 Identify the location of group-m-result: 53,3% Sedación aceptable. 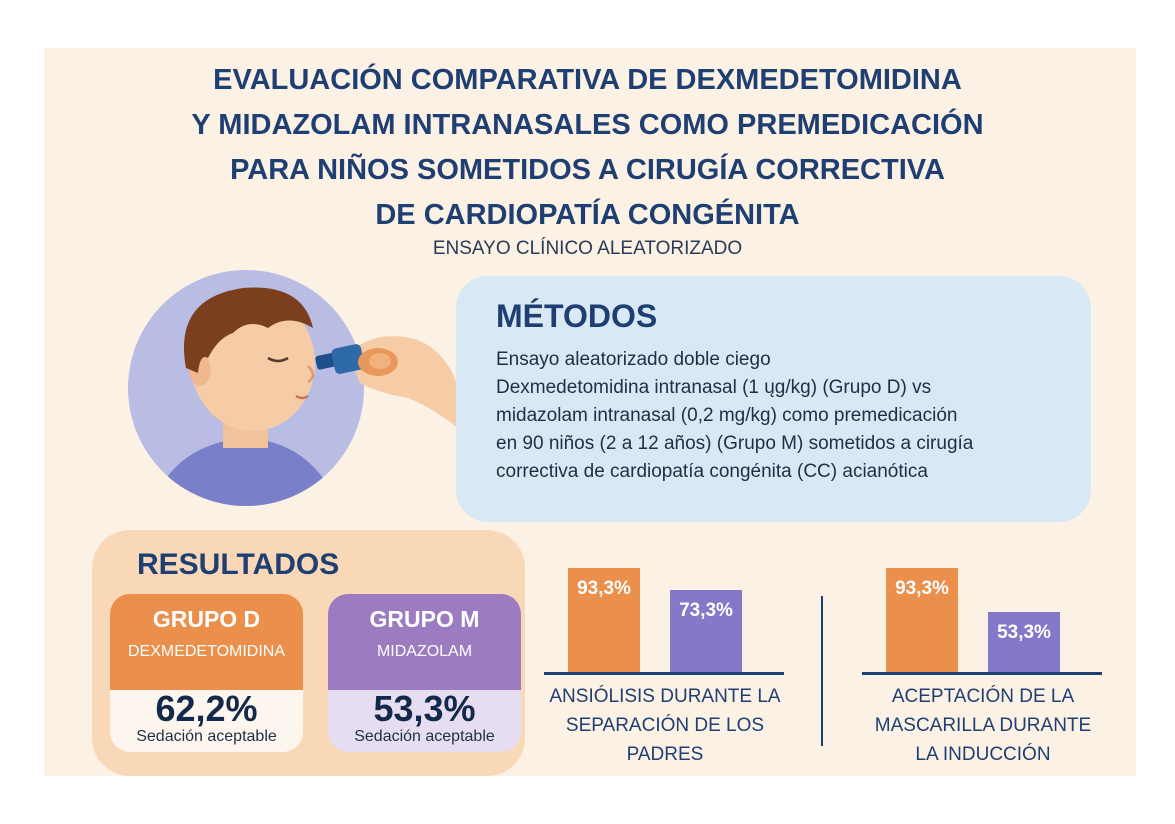
(424, 721).